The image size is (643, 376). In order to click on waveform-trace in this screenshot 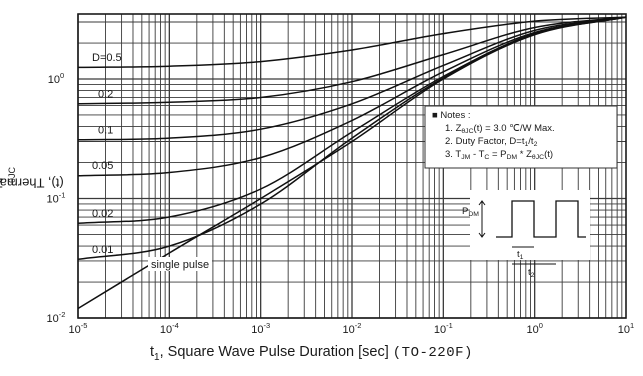, I will do `click(541, 219)`.